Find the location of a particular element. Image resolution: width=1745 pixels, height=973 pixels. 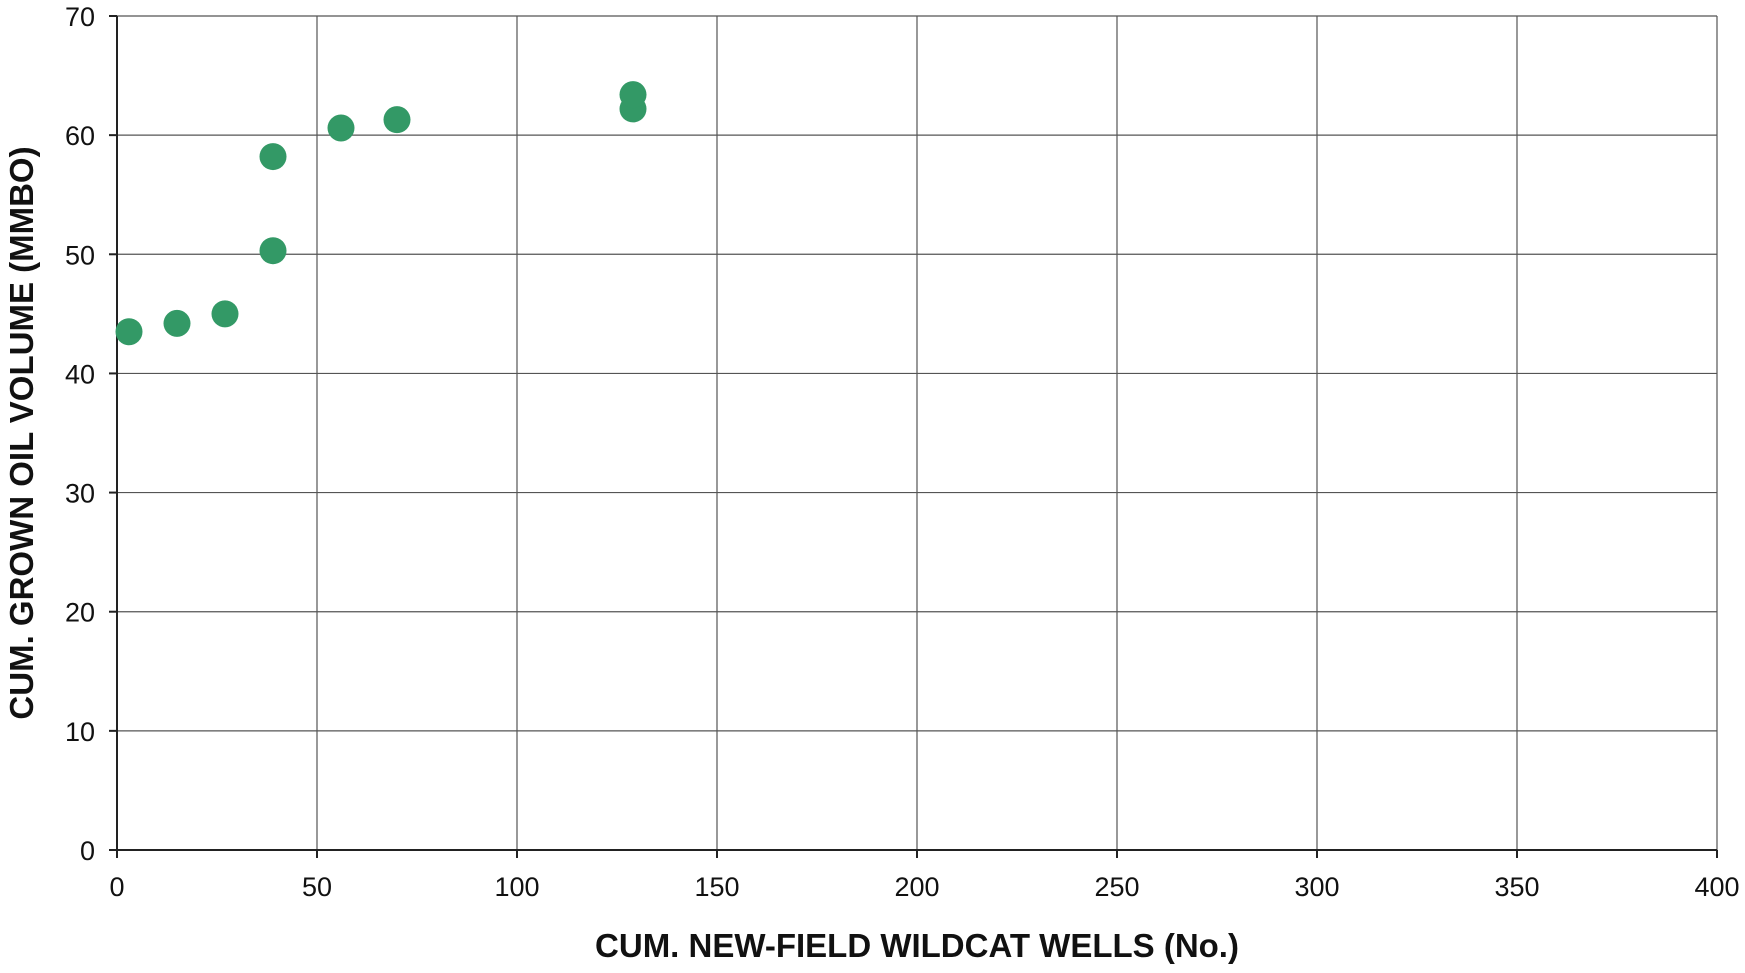

x-tick-label: 200 is located at coordinates (916, 887).